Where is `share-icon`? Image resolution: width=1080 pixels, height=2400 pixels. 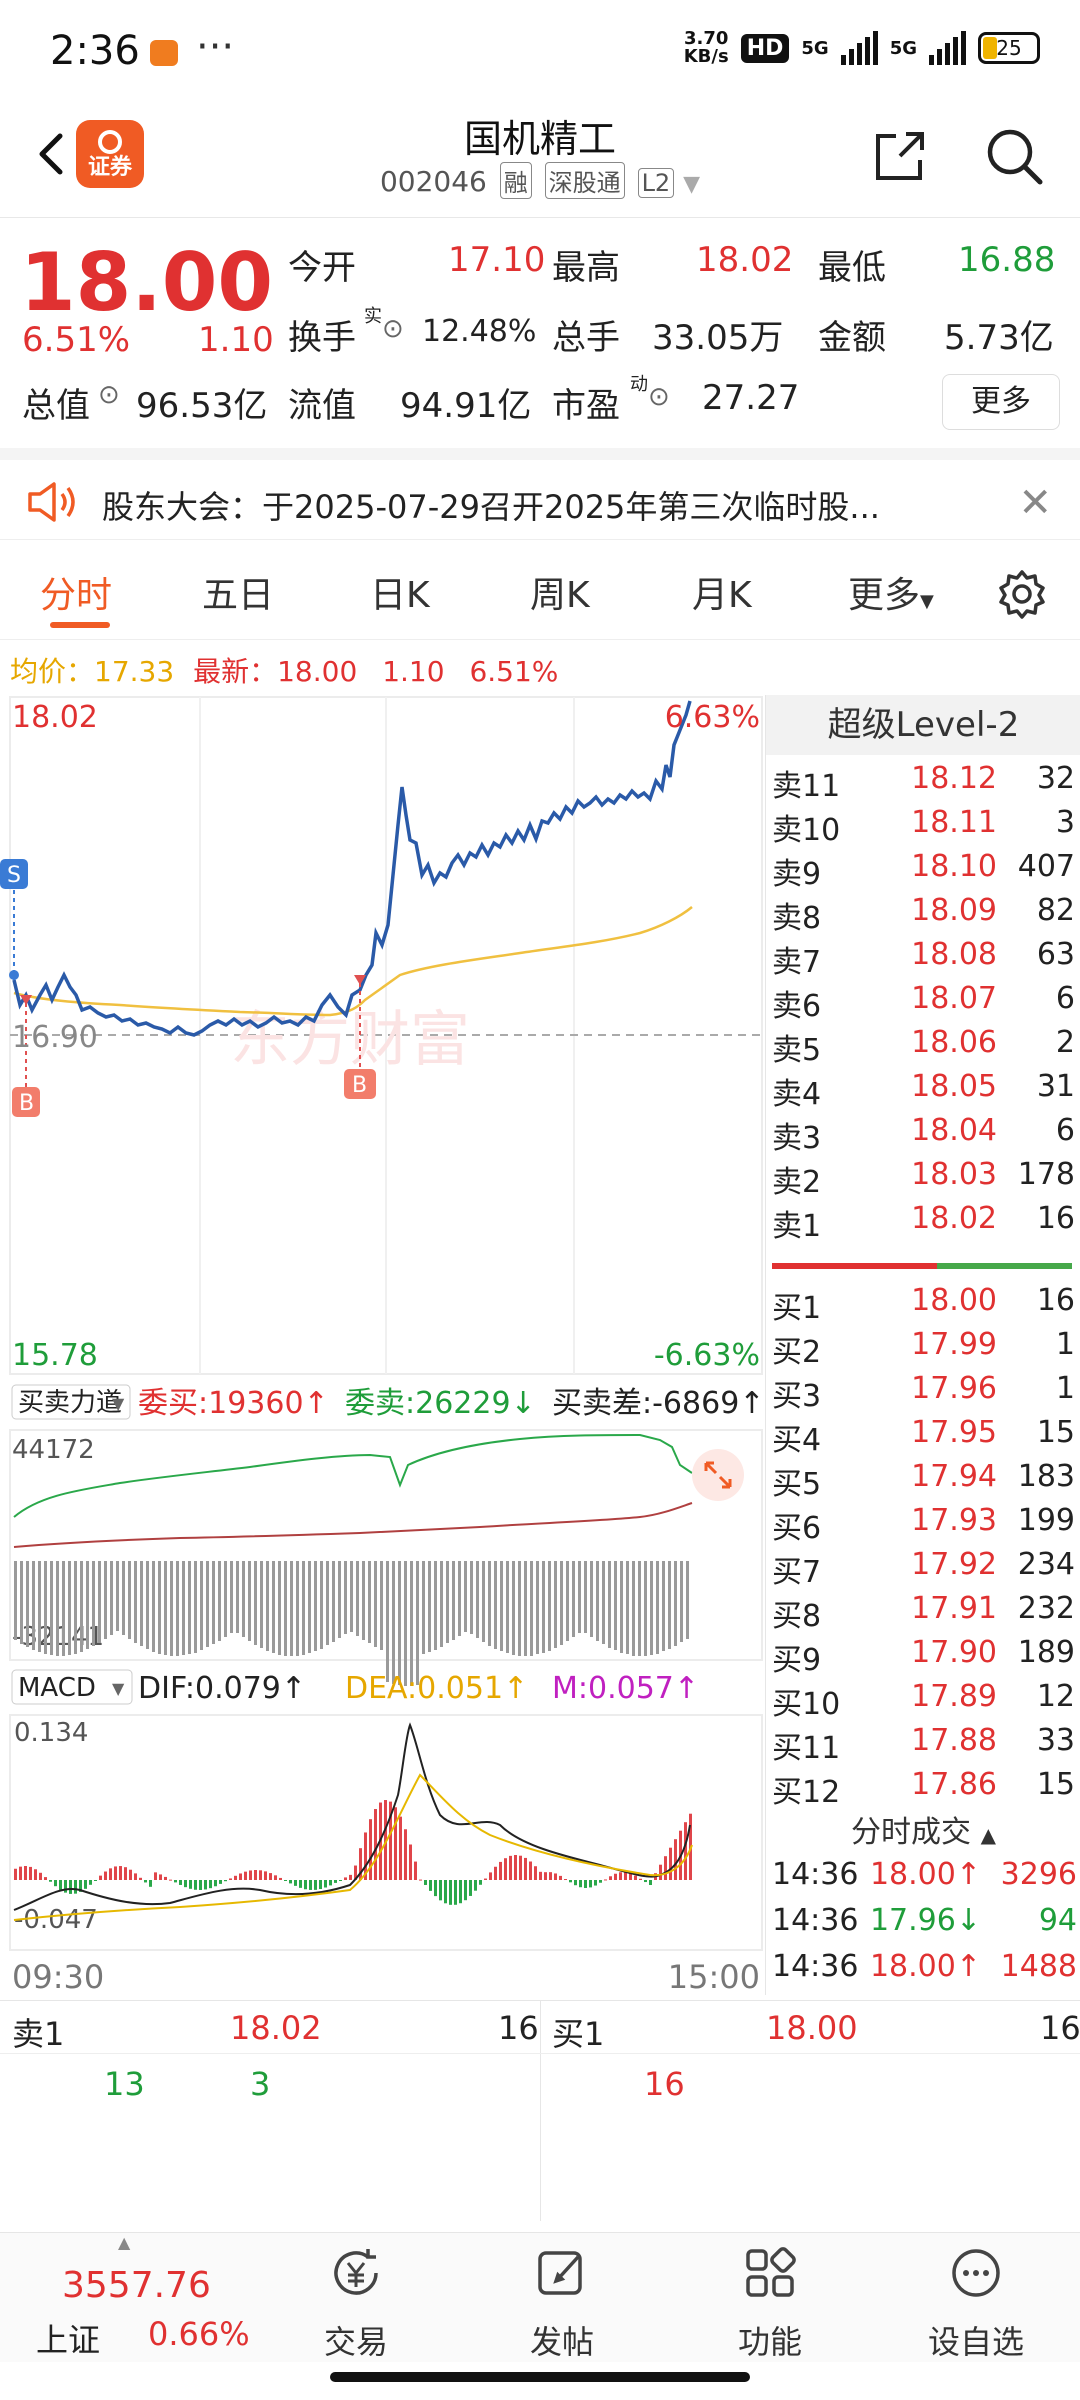 share-icon is located at coordinates (900, 156).